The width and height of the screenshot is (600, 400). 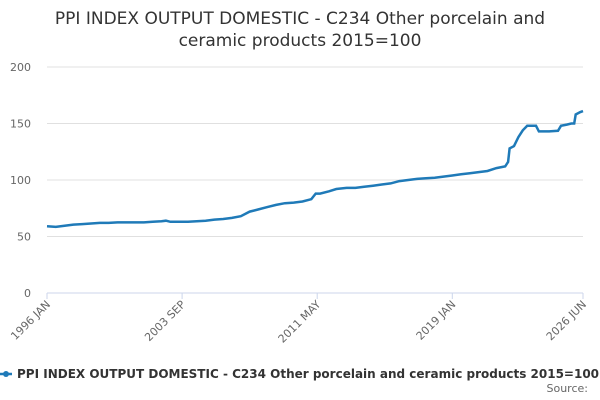 What do you see at coordinates (566, 320) in the screenshot?
I see `x-tick-label: 2026 JUN` at bounding box center [566, 320].